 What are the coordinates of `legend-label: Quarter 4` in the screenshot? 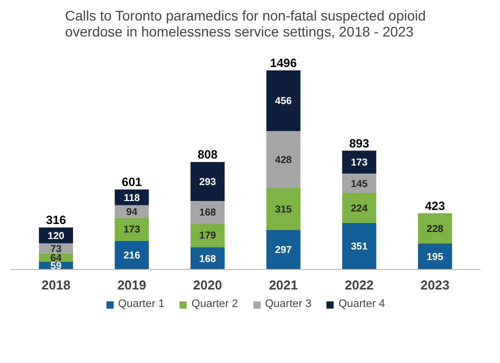 It's located at (361, 304).